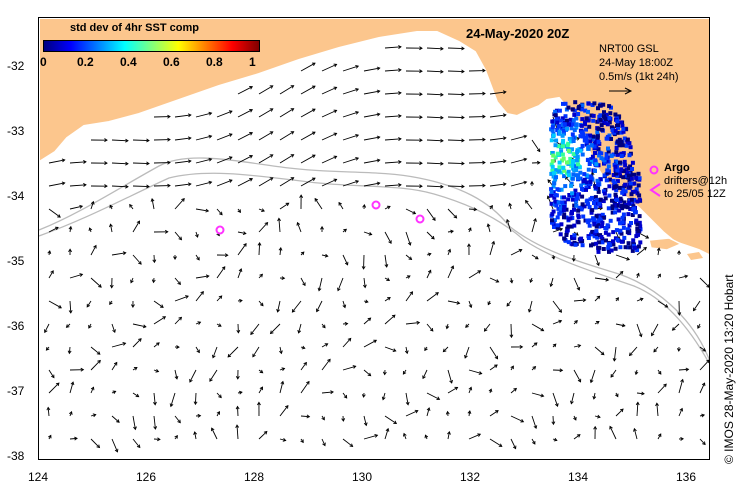 The image size is (749, 496). Describe the element at coordinates (128, 62) in the screenshot. I see `colorbar-tick: 0.4` at that location.